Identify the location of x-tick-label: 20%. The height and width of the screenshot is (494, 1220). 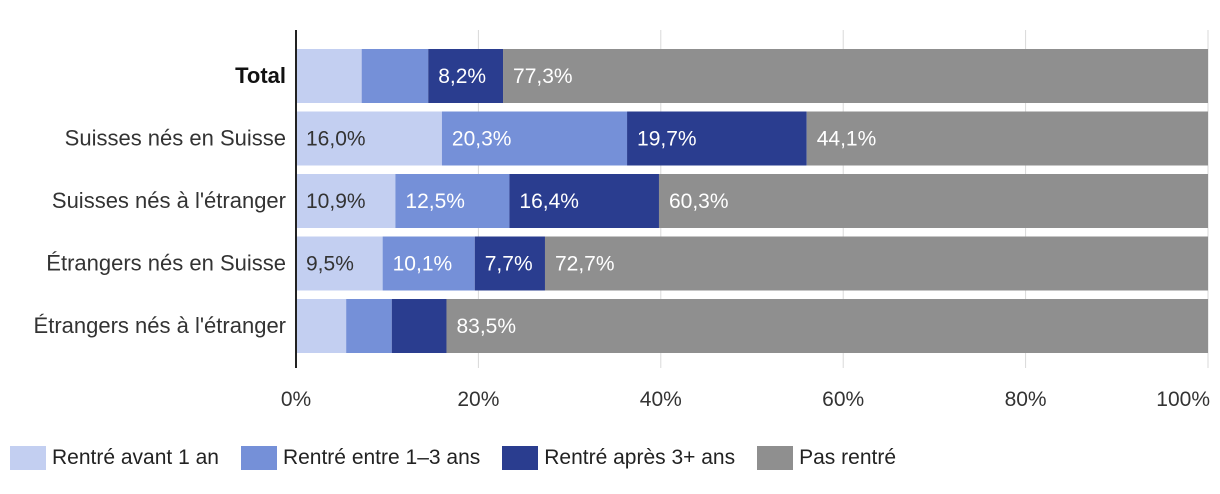
(478, 399).